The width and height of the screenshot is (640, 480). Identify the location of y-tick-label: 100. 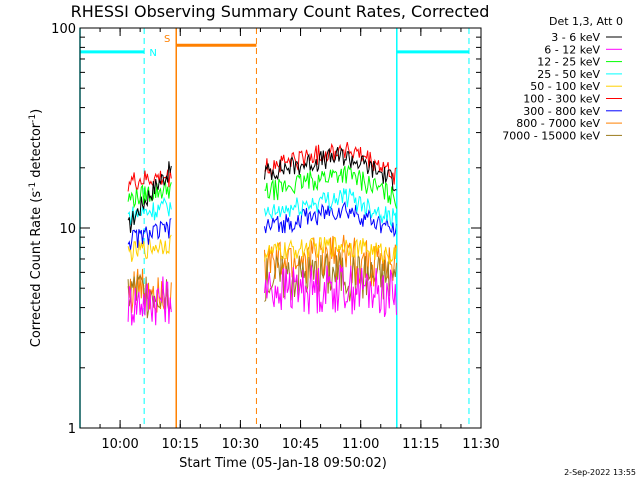
(63, 29).